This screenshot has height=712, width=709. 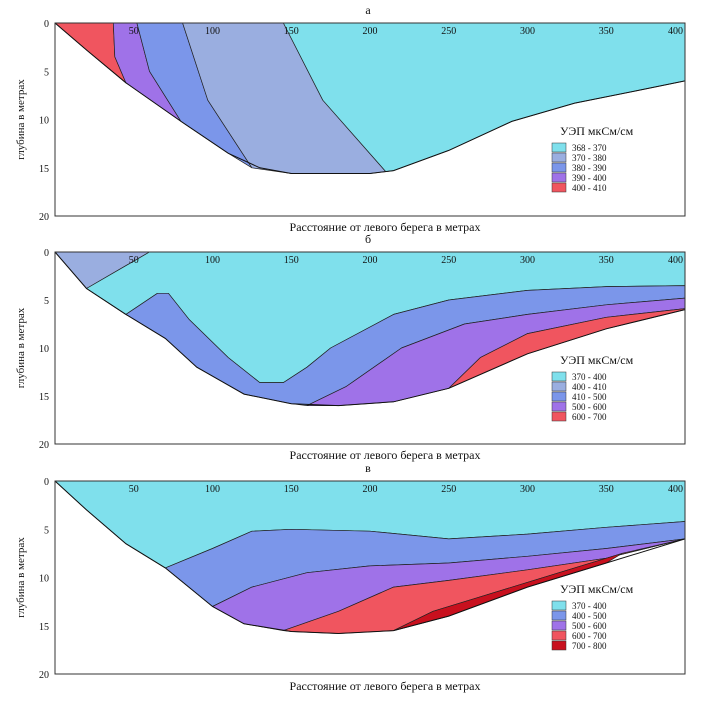 What do you see at coordinates (589, 168) in the screenshot?
I see `legend-label: 380 - 390` at bounding box center [589, 168].